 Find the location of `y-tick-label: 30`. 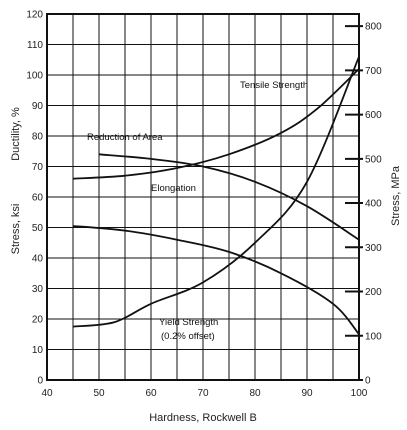

y-tick-label: 30 is located at coordinates (38, 289).